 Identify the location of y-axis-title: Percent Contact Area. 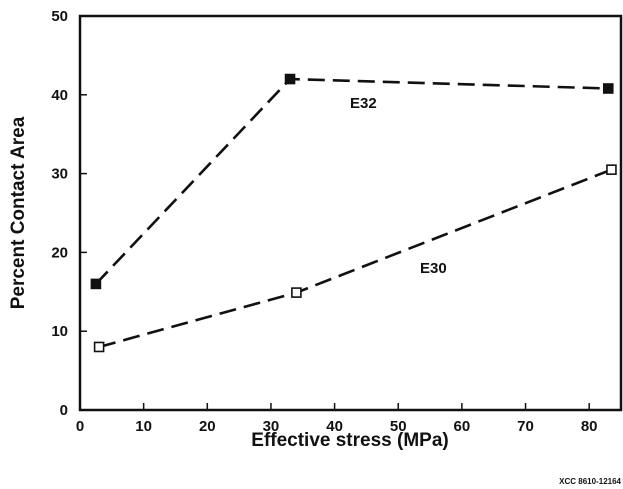
(18, 212).